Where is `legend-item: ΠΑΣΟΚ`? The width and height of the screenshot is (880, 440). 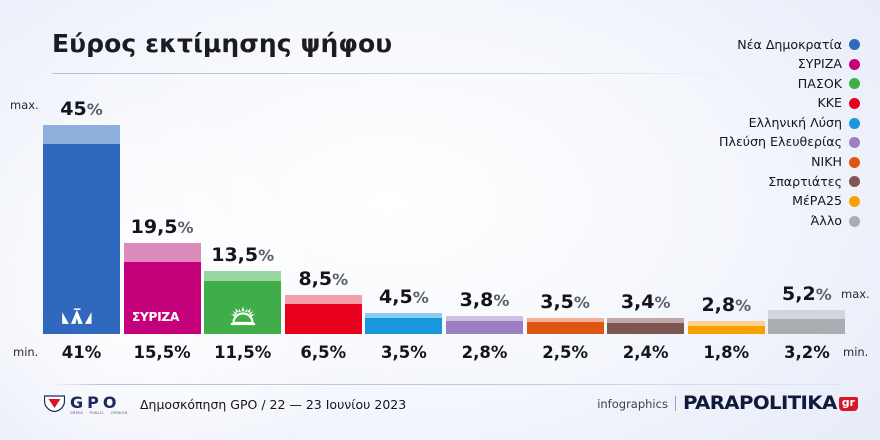
legend-item: ΠΑΣΟΚ is located at coordinates (829, 84).